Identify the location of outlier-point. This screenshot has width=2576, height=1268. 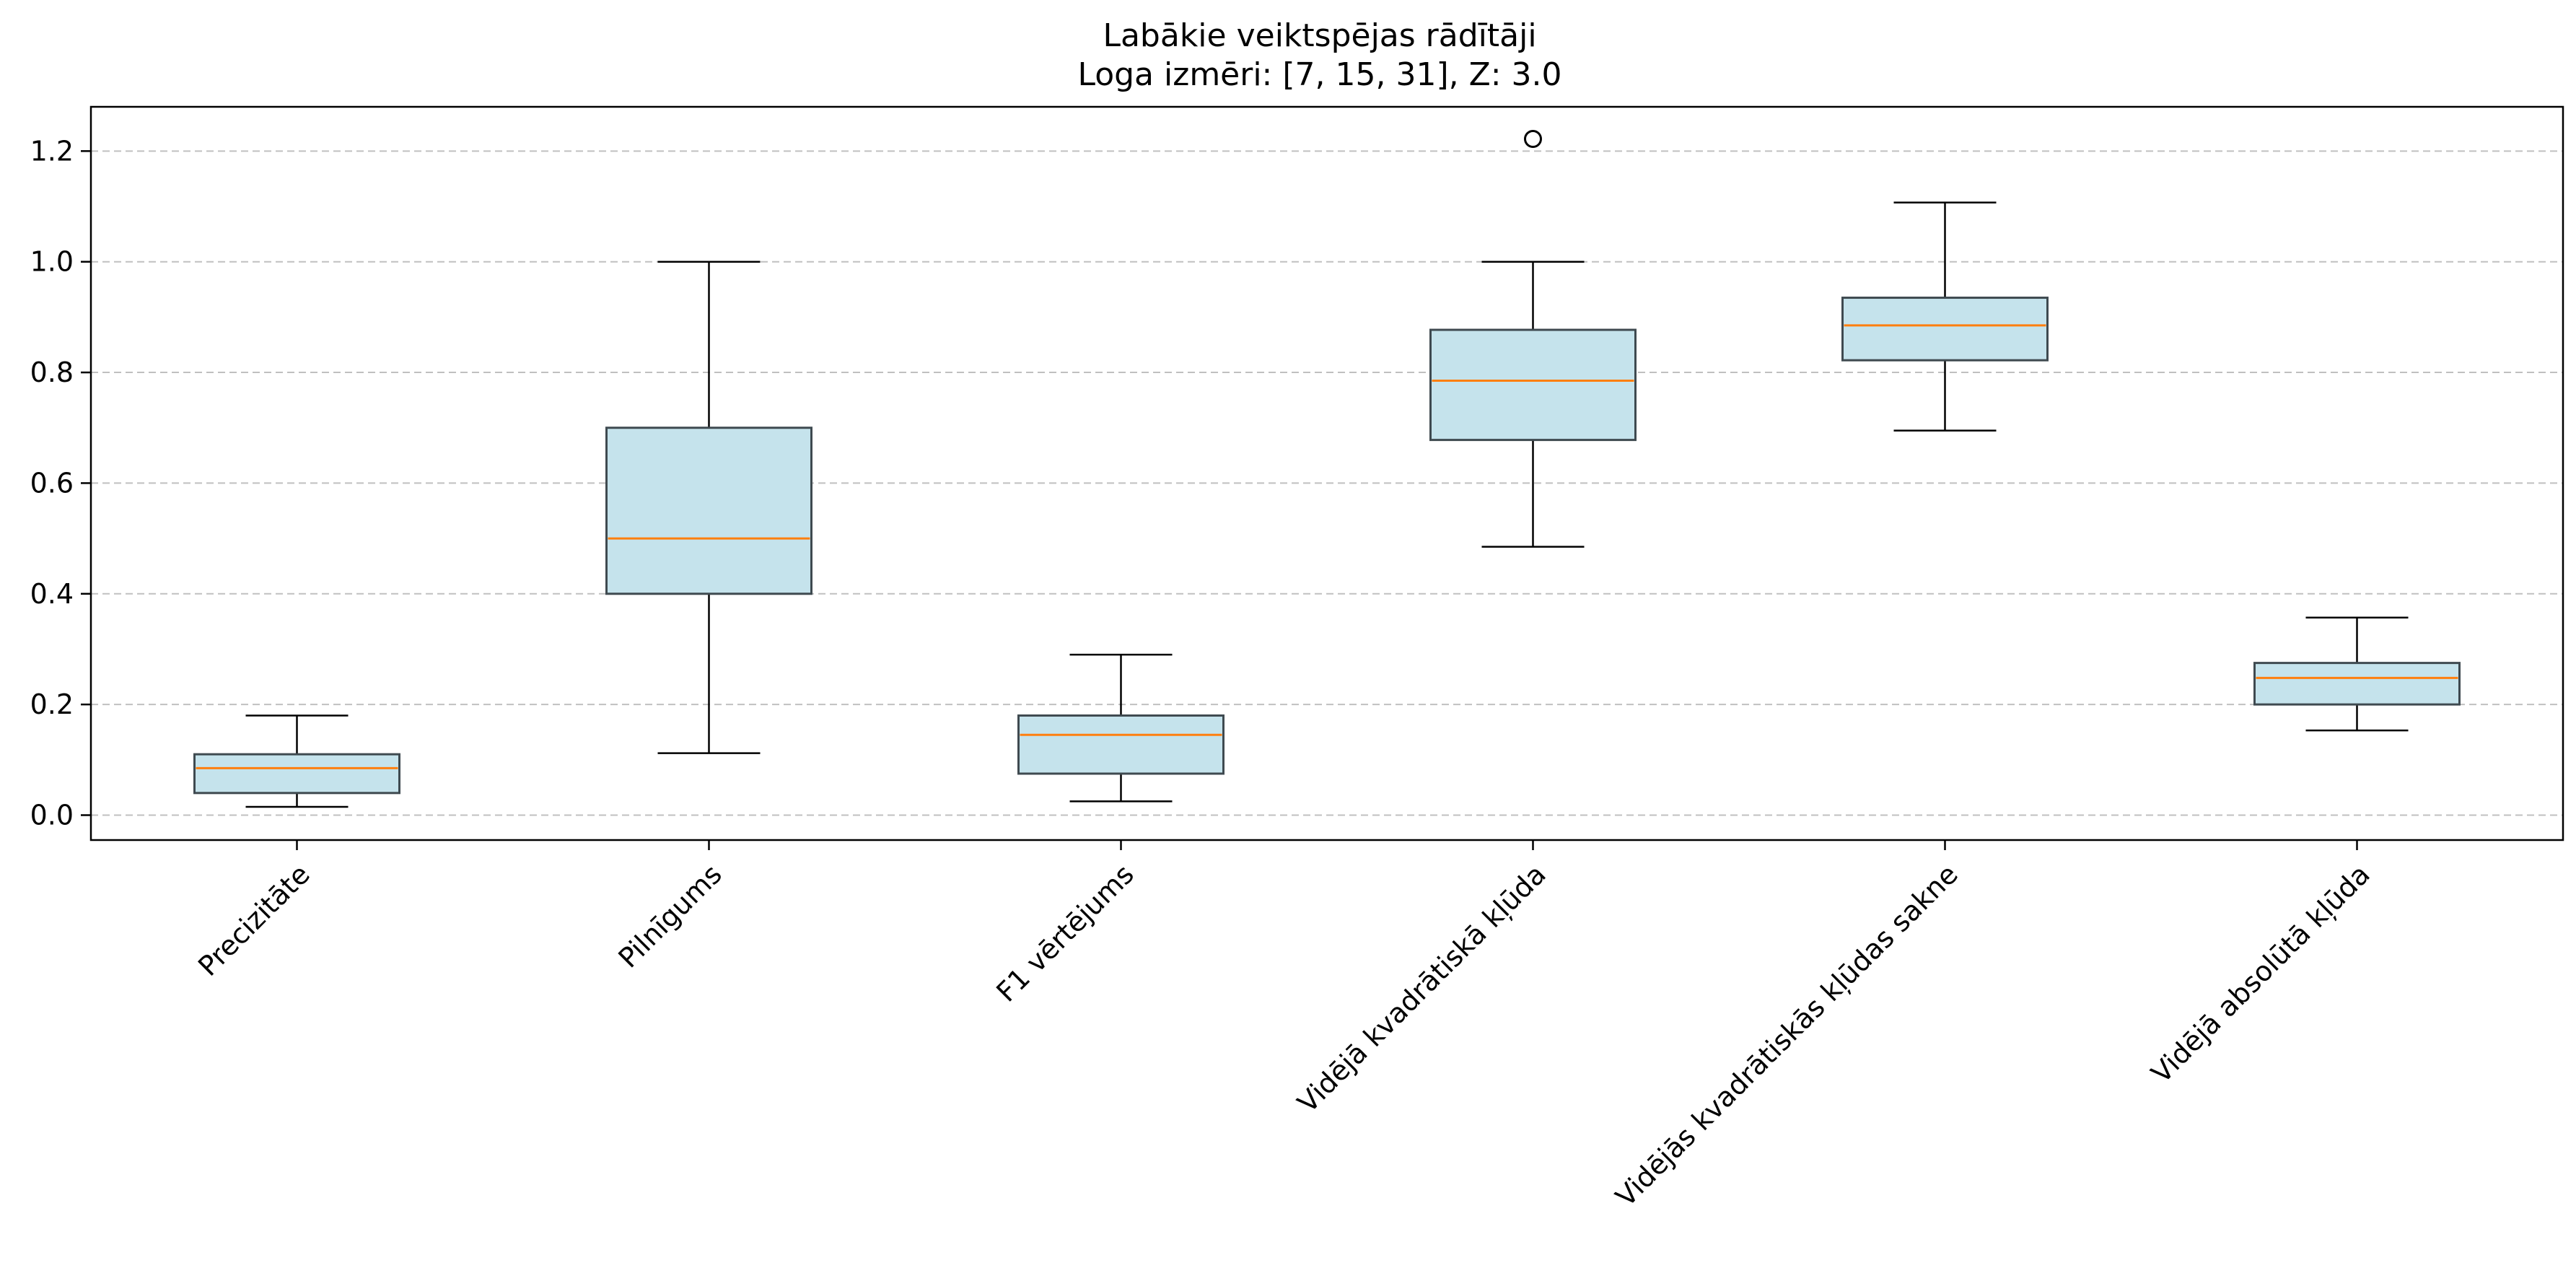
(1533, 138).